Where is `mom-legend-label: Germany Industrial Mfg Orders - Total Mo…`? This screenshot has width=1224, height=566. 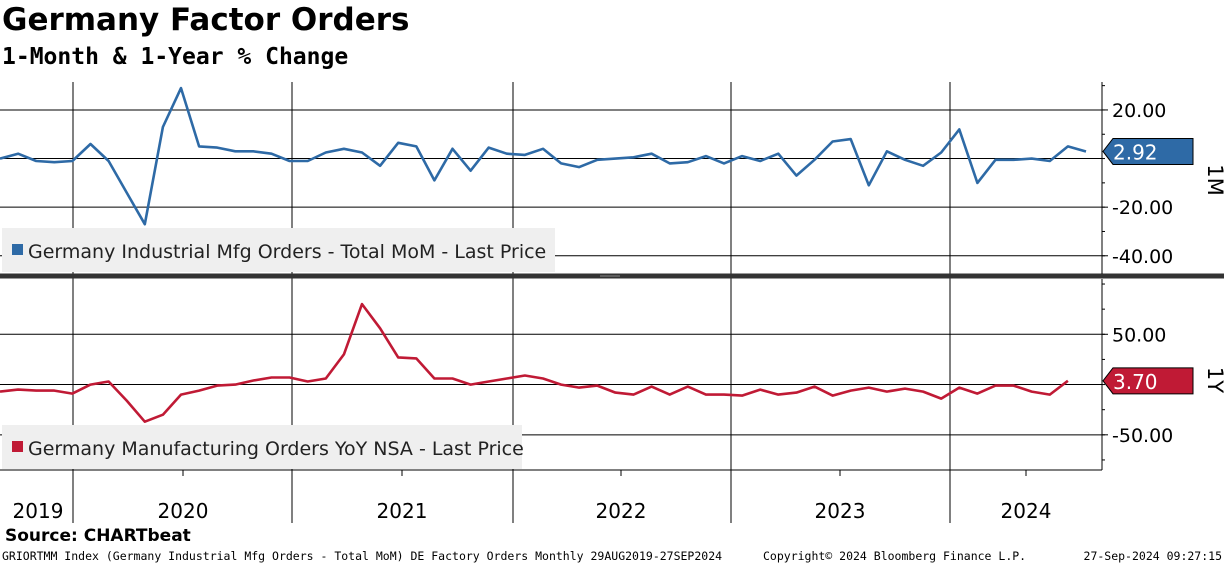
mom-legend-label: Germany Industrial Mfg Orders - Total Mo… is located at coordinates (287, 252).